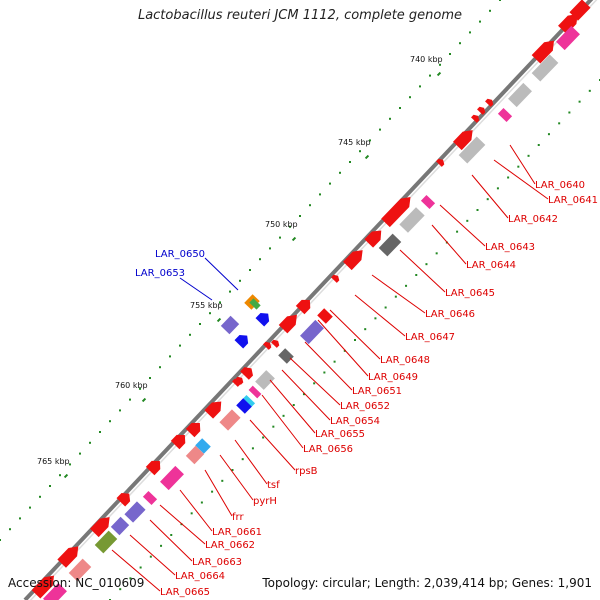 This screenshot has width=600, height=600. What do you see at coordinates (76, 583) in the screenshot?
I see `accession-text: Accession: NC_010609` at bounding box center [76, 583].